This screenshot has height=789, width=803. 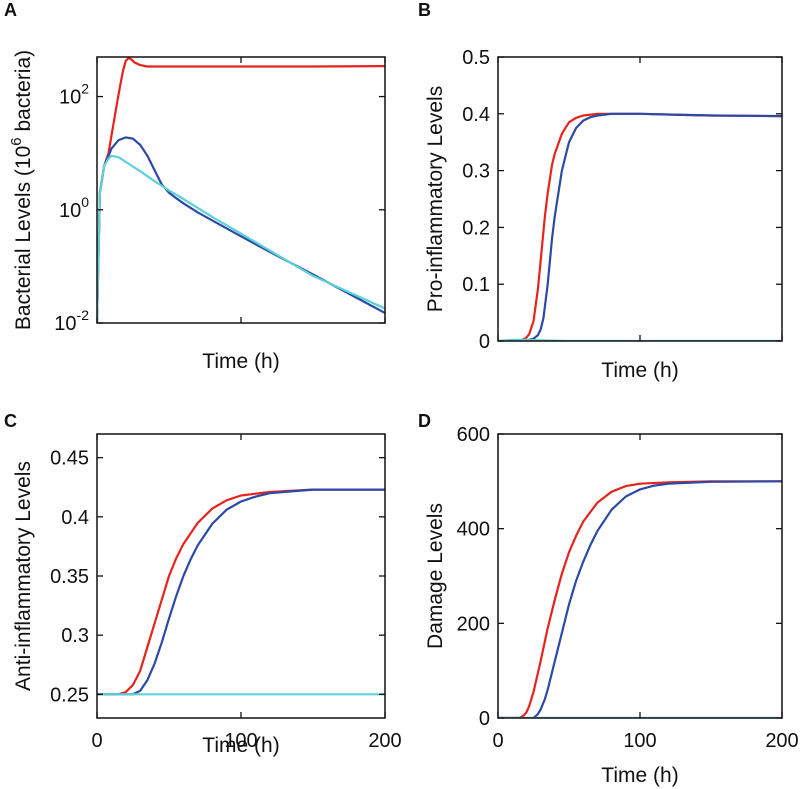 What do you see at coordinates (23, 94) in the screenshot?
I see `y-axis-label-text: bacteria)` at bounding box center [23, 94].